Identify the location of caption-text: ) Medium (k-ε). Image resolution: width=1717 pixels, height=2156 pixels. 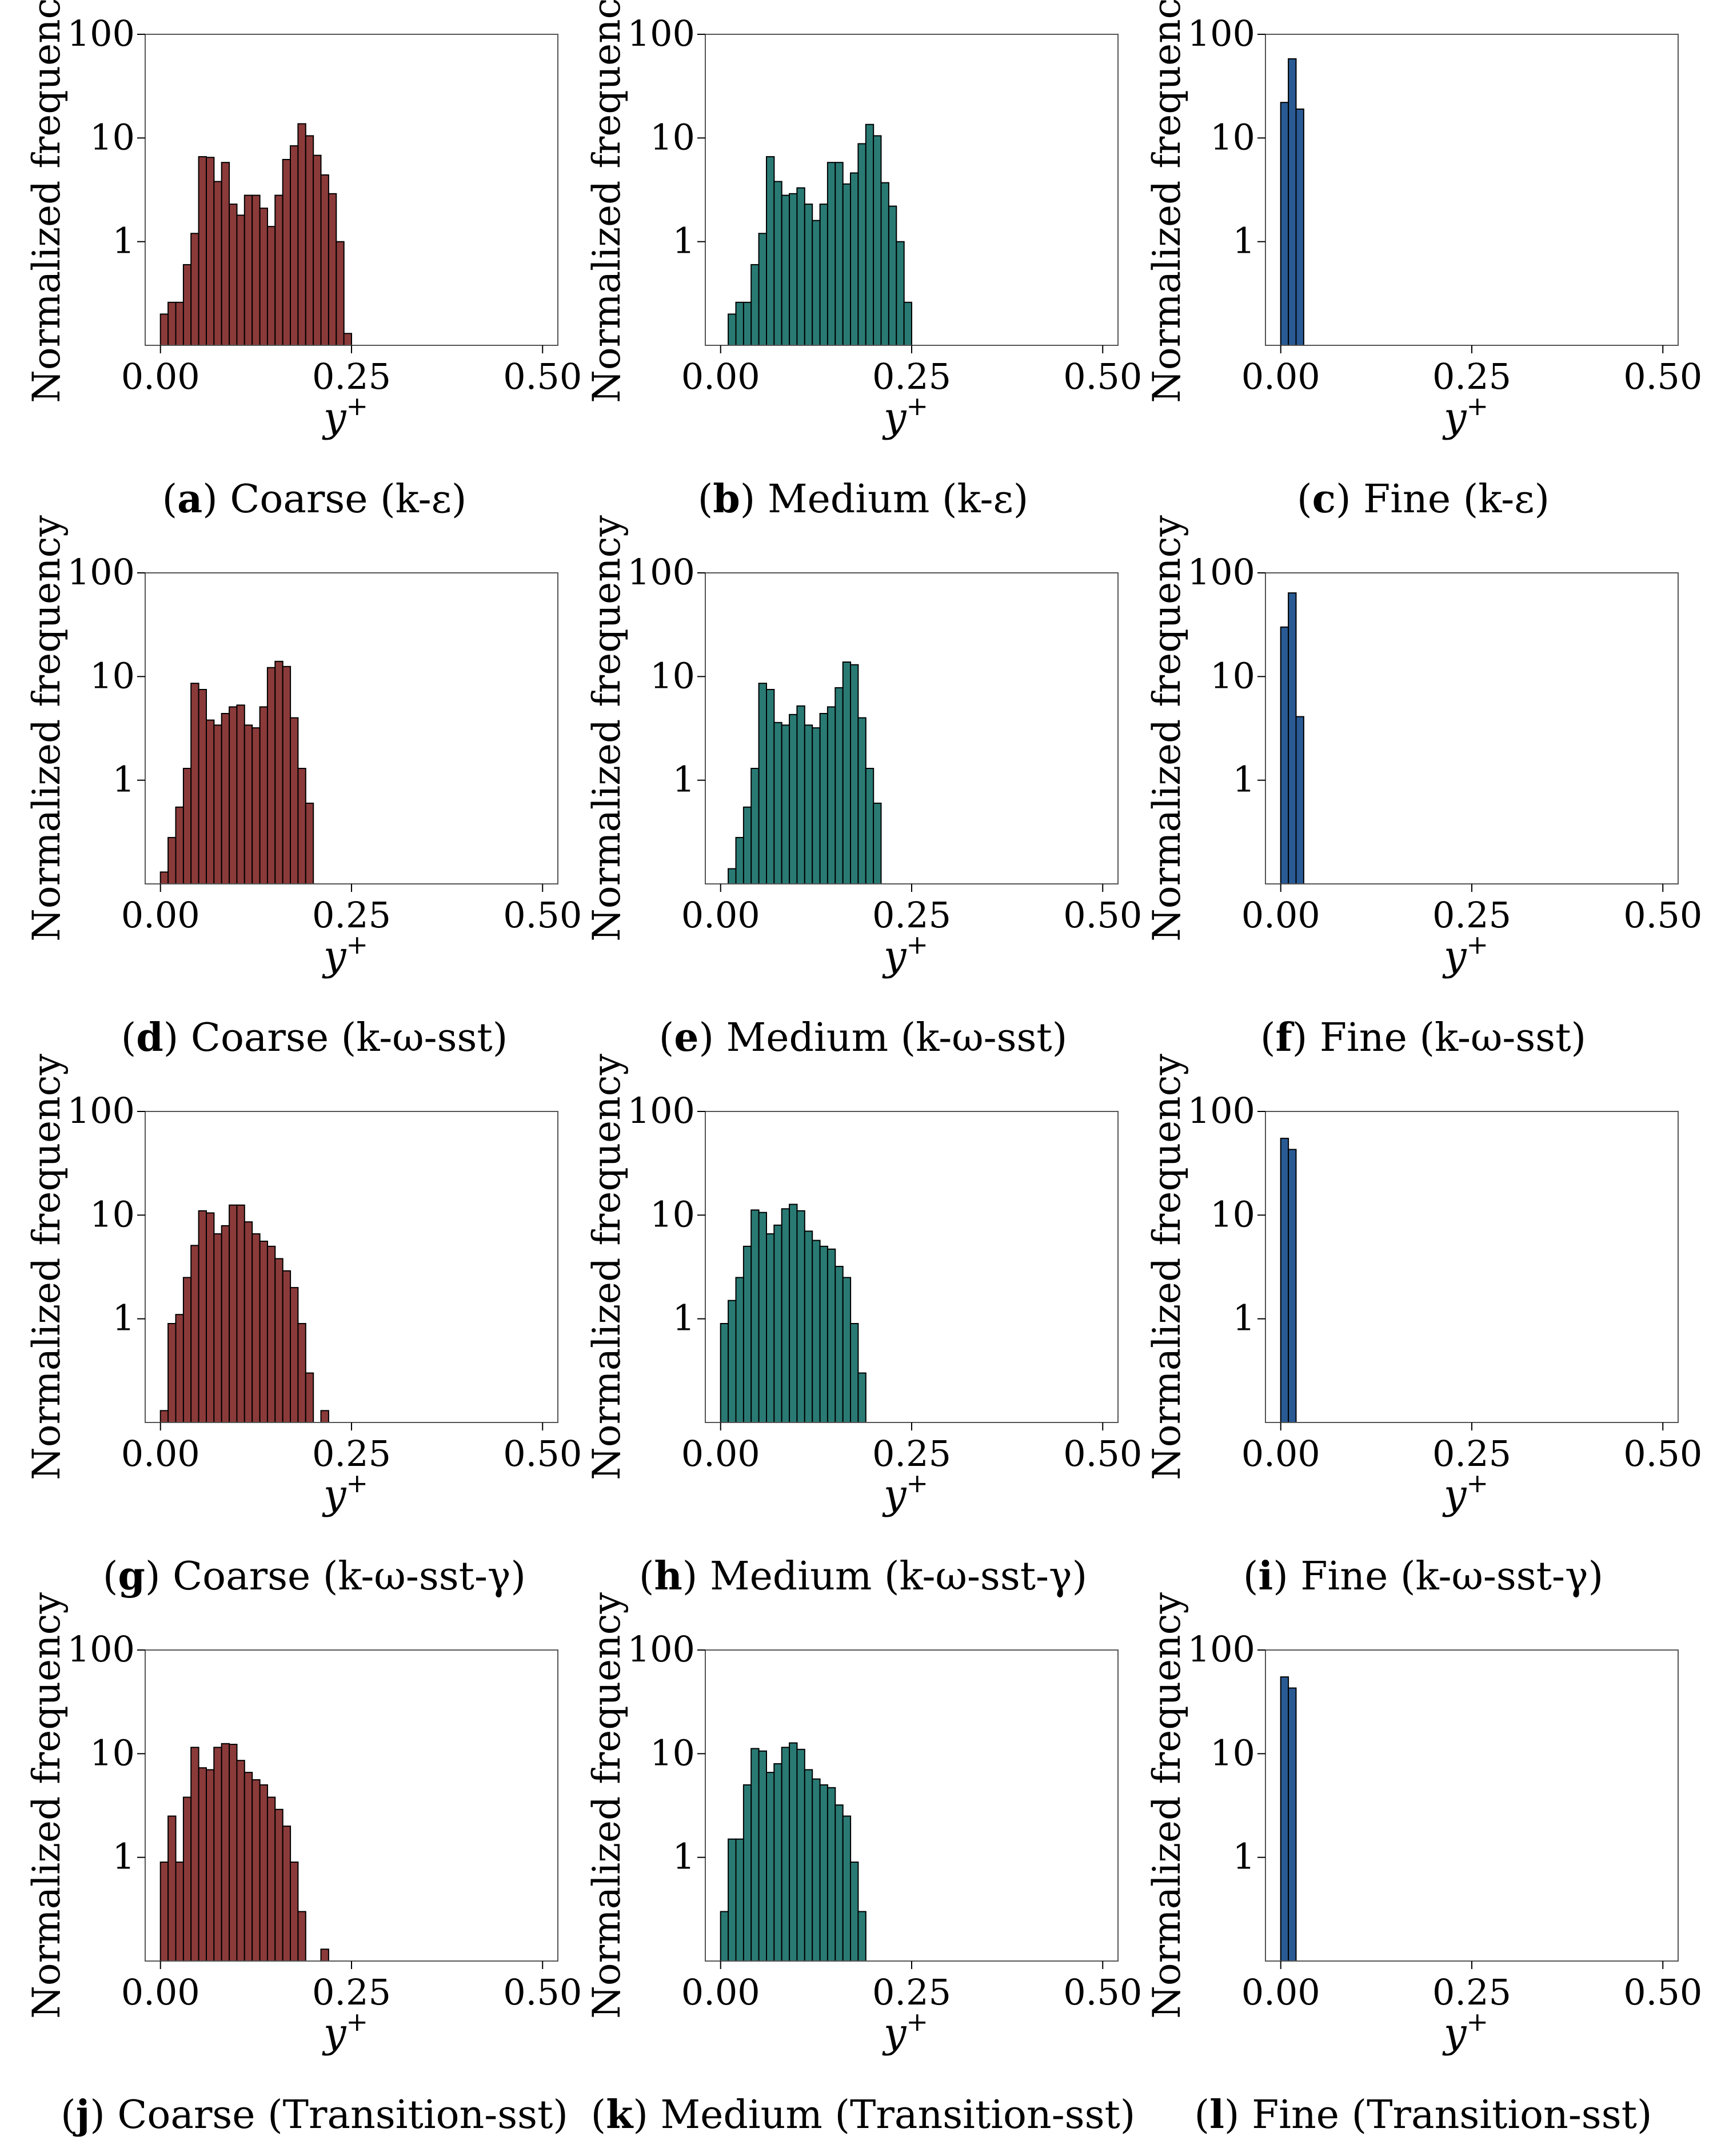
(884, 499).